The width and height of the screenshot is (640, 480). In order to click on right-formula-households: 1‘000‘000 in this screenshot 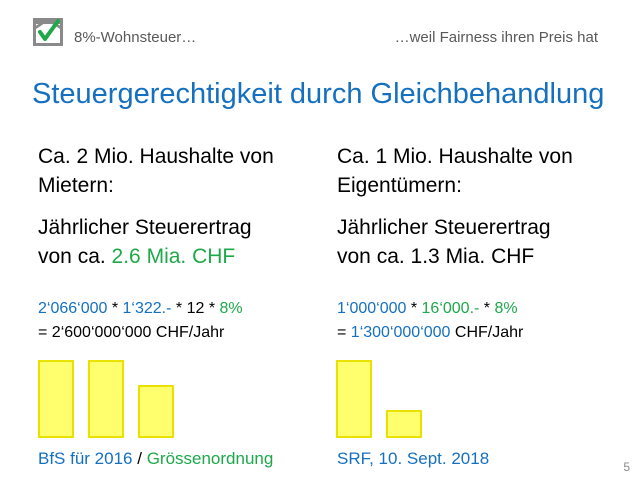, I will do `click(372, 308)`.